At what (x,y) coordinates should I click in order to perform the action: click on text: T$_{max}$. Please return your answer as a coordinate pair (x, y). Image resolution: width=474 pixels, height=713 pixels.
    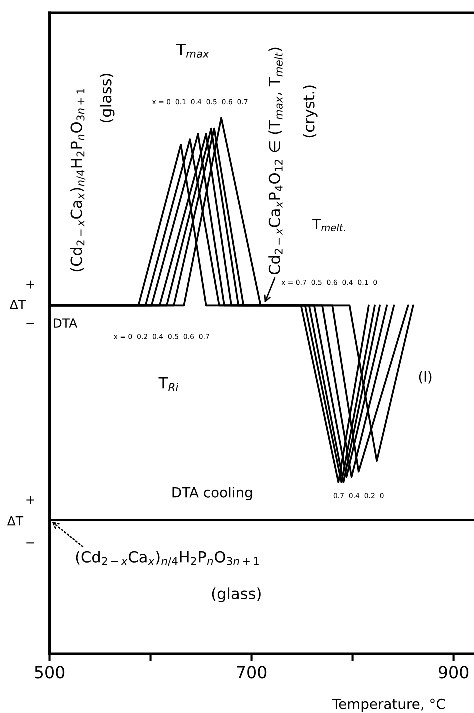
    Looking at the image, I should click on (193, 51).